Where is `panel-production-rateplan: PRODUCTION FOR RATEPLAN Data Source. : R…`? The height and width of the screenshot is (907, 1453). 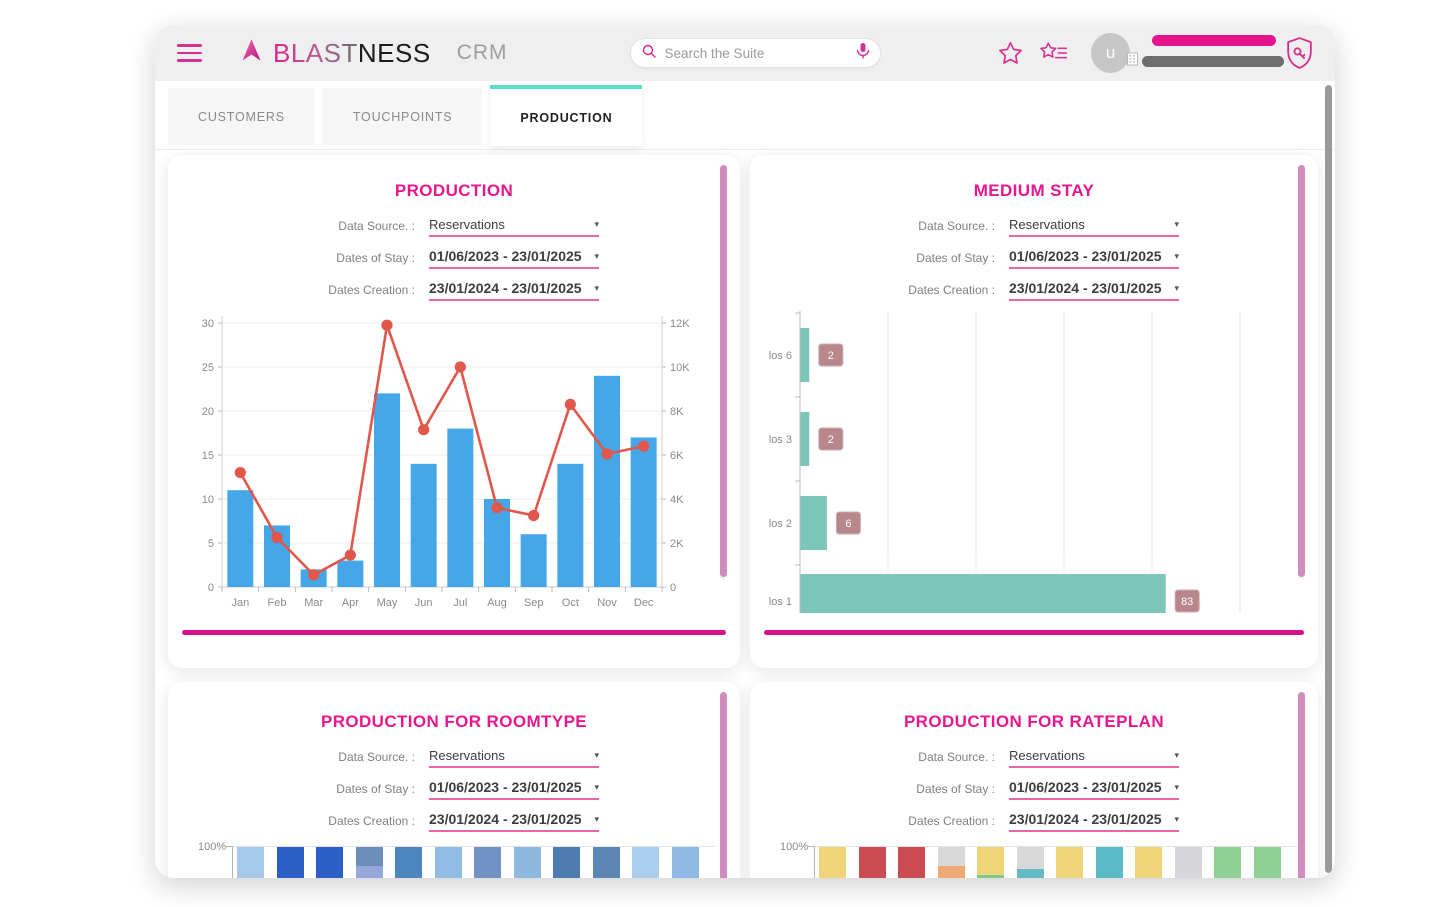
panel-production-rateplan: PRODUCTION FOR RATEPLAN Data Source. : R… is located at coordinates (1034, 780).